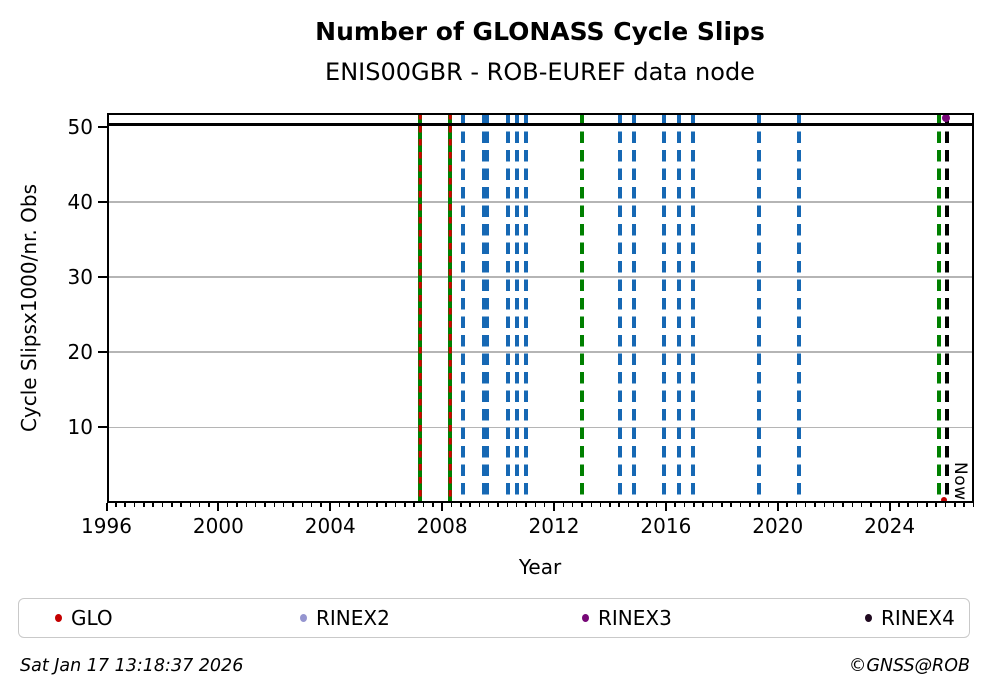 The image size is (992, 699). What do you see at coordinates (540, 124) in the screenshot?
I see `clip-line` at bounding box center [540, 124].